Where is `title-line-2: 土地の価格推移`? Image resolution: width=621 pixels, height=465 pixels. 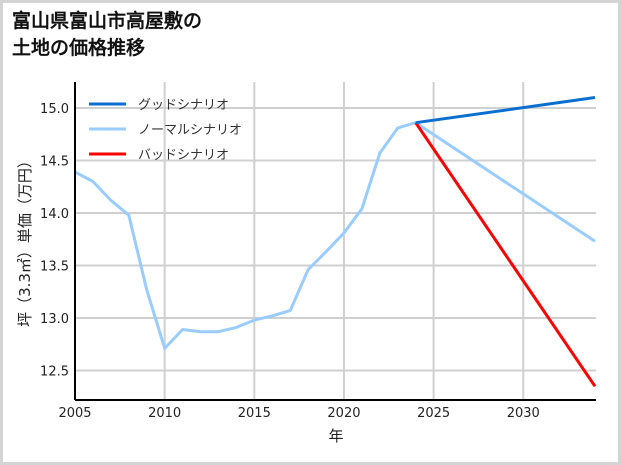
title-line-2: 土地の価格推移 is located at coordinates (79, 48).